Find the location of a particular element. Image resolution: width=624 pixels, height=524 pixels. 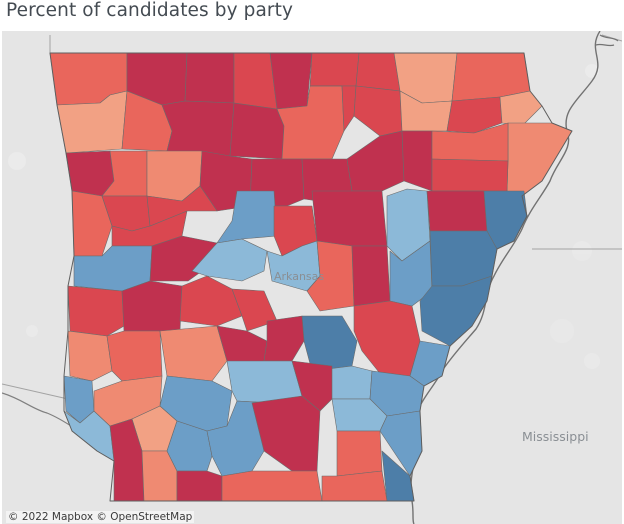

county-jackson is located at coordinates (417, 161).